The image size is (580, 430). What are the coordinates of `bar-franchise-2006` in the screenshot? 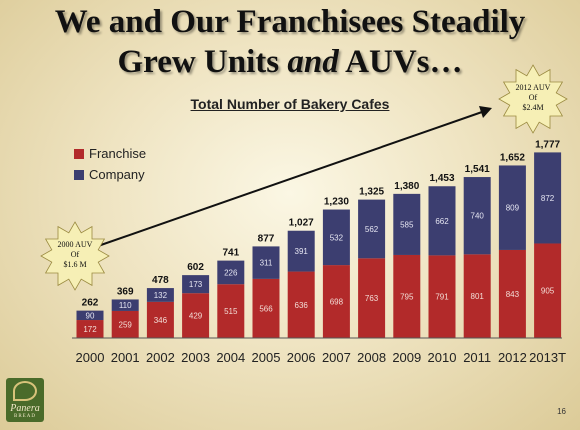 It's located at (301, 304).